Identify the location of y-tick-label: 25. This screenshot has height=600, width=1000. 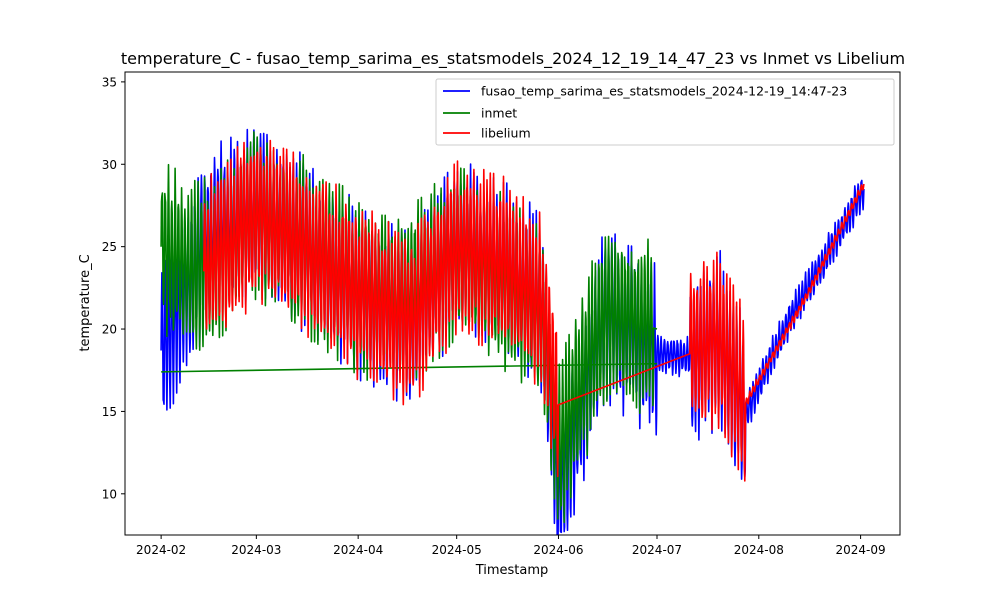
(109, 247).